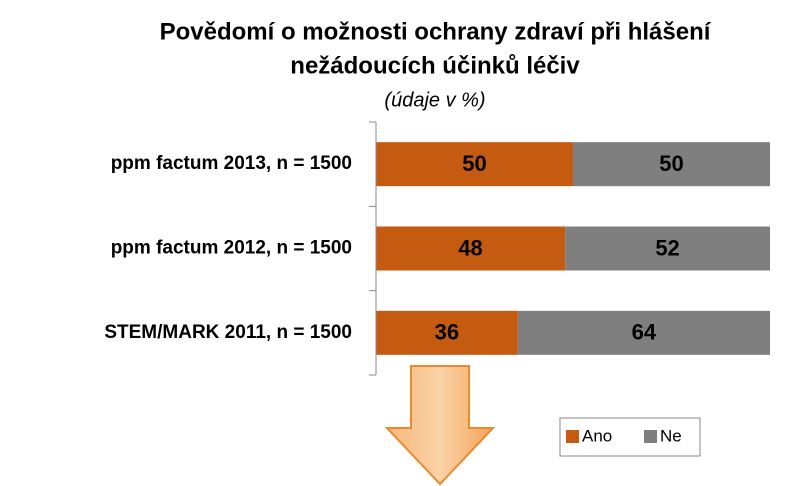 The image size is (786, 486). I want to click on legend-box, so click(630, 437).